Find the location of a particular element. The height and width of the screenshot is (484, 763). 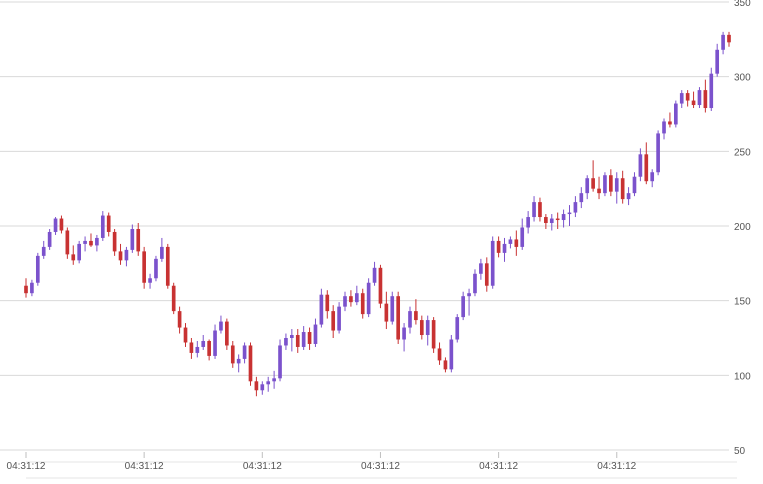

y-tick-label: 150 is located at coordinates (742, 302).